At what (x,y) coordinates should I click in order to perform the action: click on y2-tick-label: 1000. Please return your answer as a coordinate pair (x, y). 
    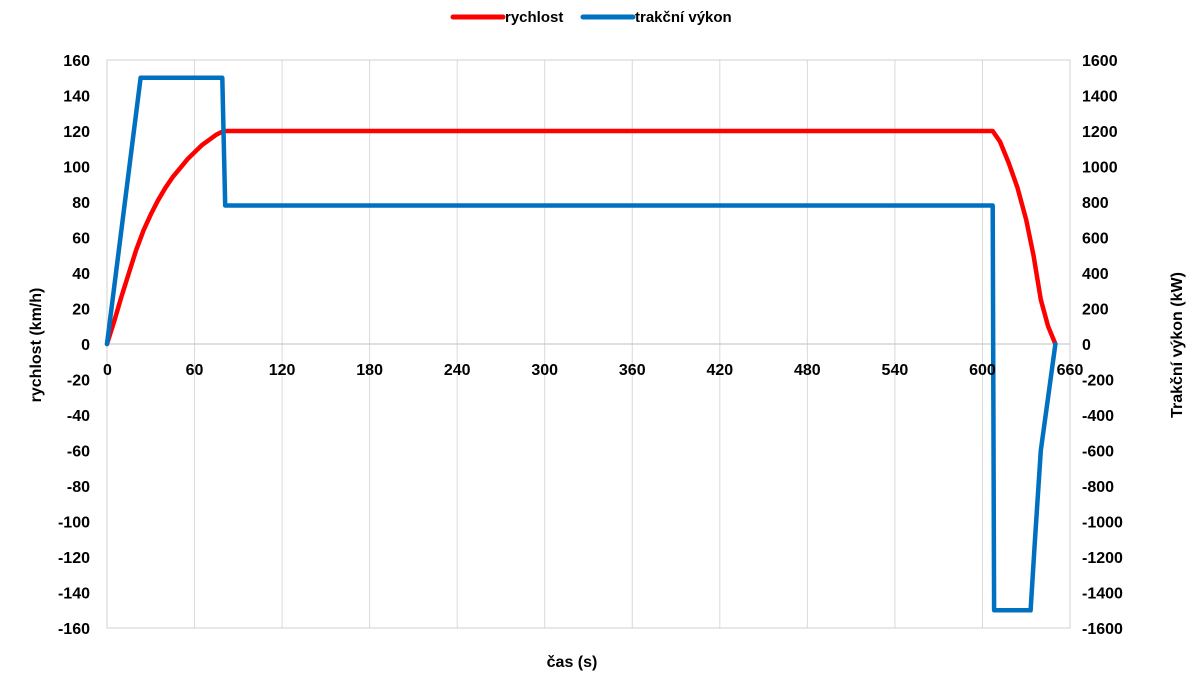
    Looking at the image, I should click on (1100, 168).